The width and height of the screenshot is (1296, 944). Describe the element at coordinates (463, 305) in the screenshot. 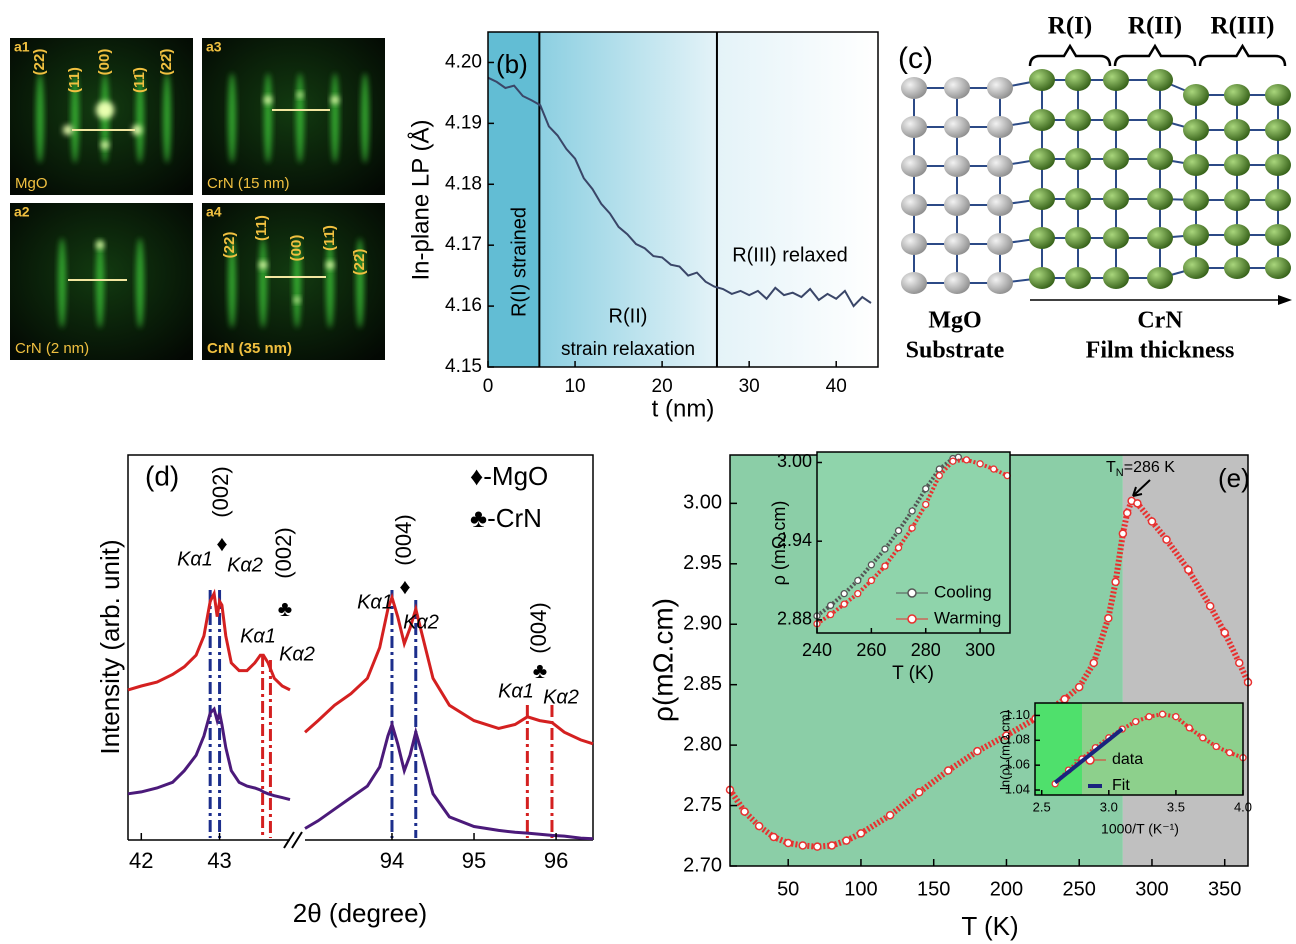

I see `y-tick-label: 4.16` at that location.